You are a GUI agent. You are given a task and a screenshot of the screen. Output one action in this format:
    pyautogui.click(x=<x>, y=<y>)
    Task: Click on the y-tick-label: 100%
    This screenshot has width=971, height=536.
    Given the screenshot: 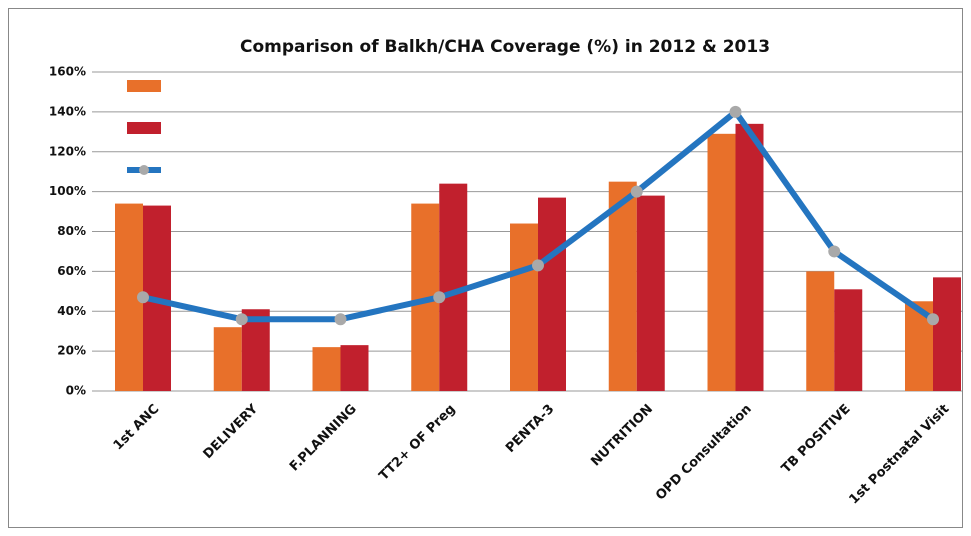 What is the action you would take?
    pyautogui.click(x=67, y=191)
    